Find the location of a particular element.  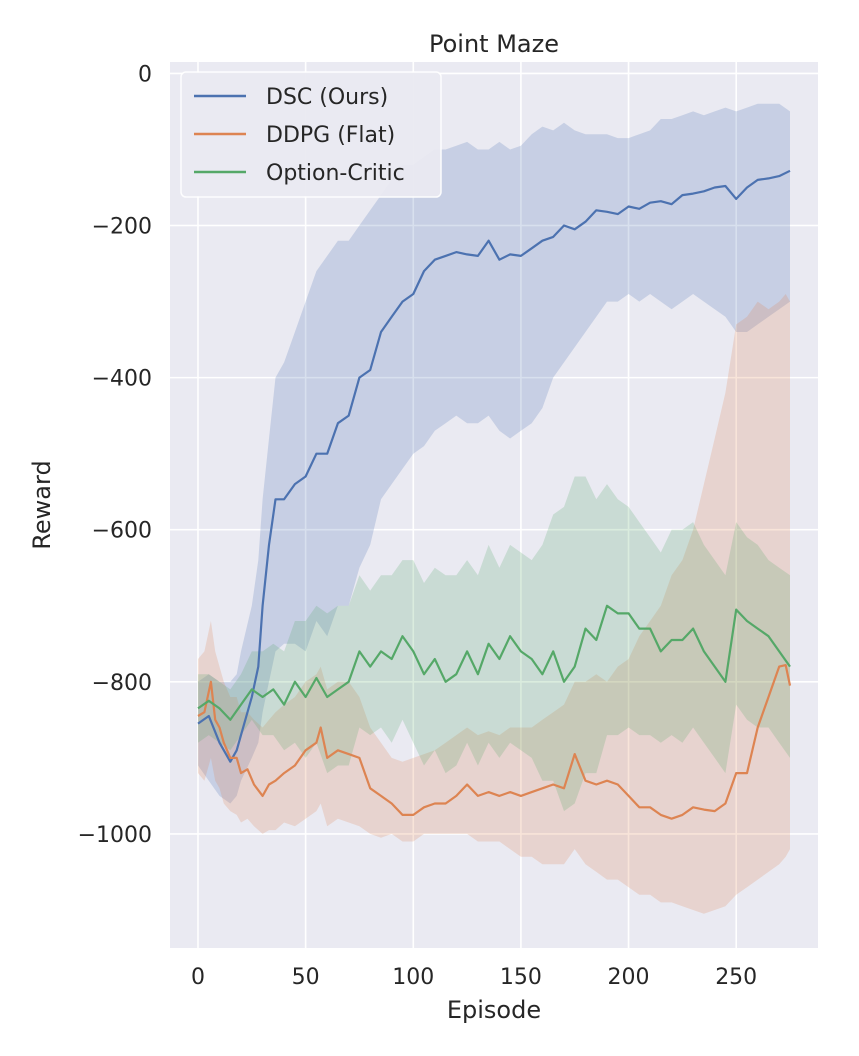

y-tick-labels: 0 −200 −400 −600 −800 −1000 is located at coordinates (115, 455).